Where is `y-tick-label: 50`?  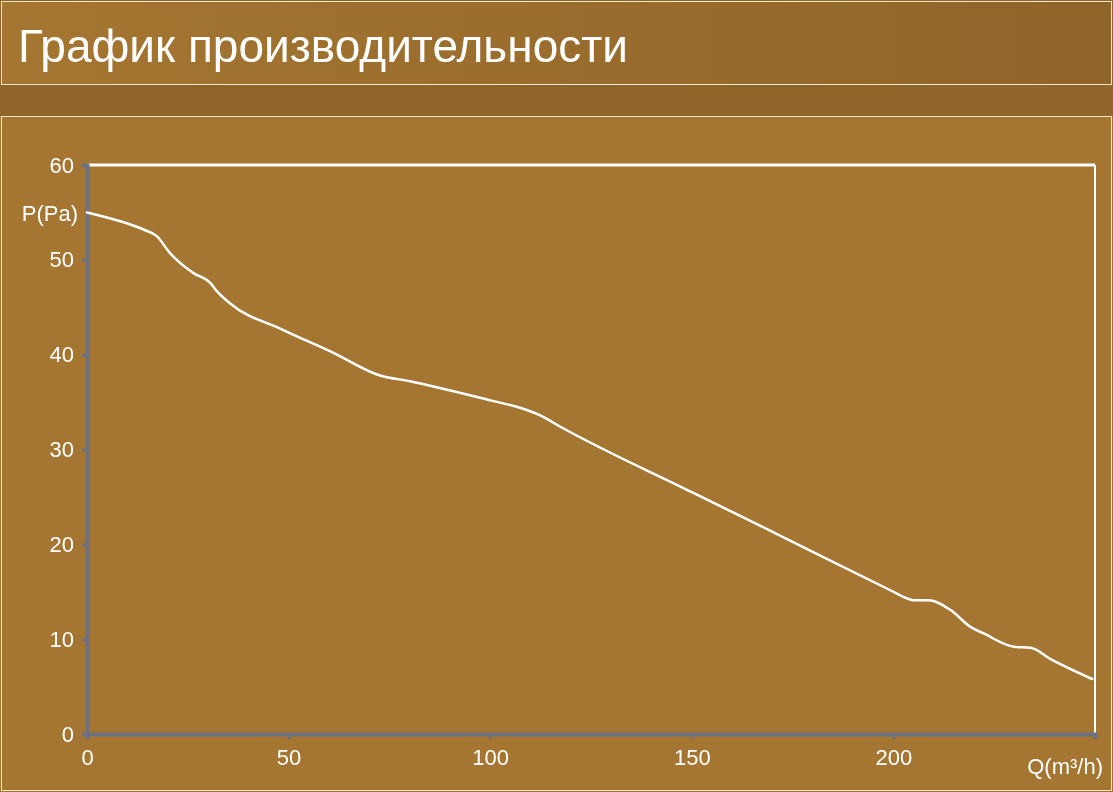
y-tick-label: 50 is located at coordinates (61, 260).